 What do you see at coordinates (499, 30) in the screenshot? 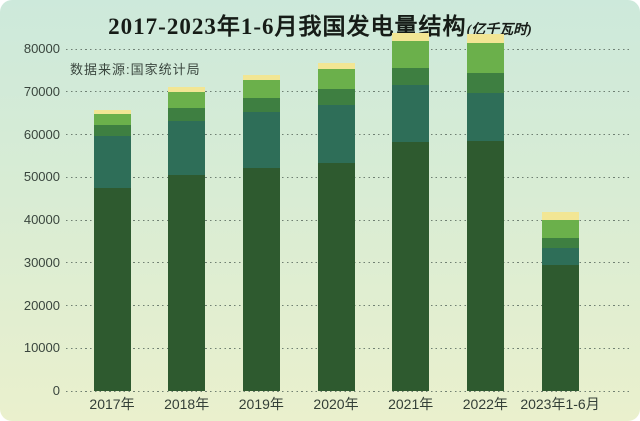
I see `chart-title-unit: (亿千瓦时)` at bounding box center [499, 30].